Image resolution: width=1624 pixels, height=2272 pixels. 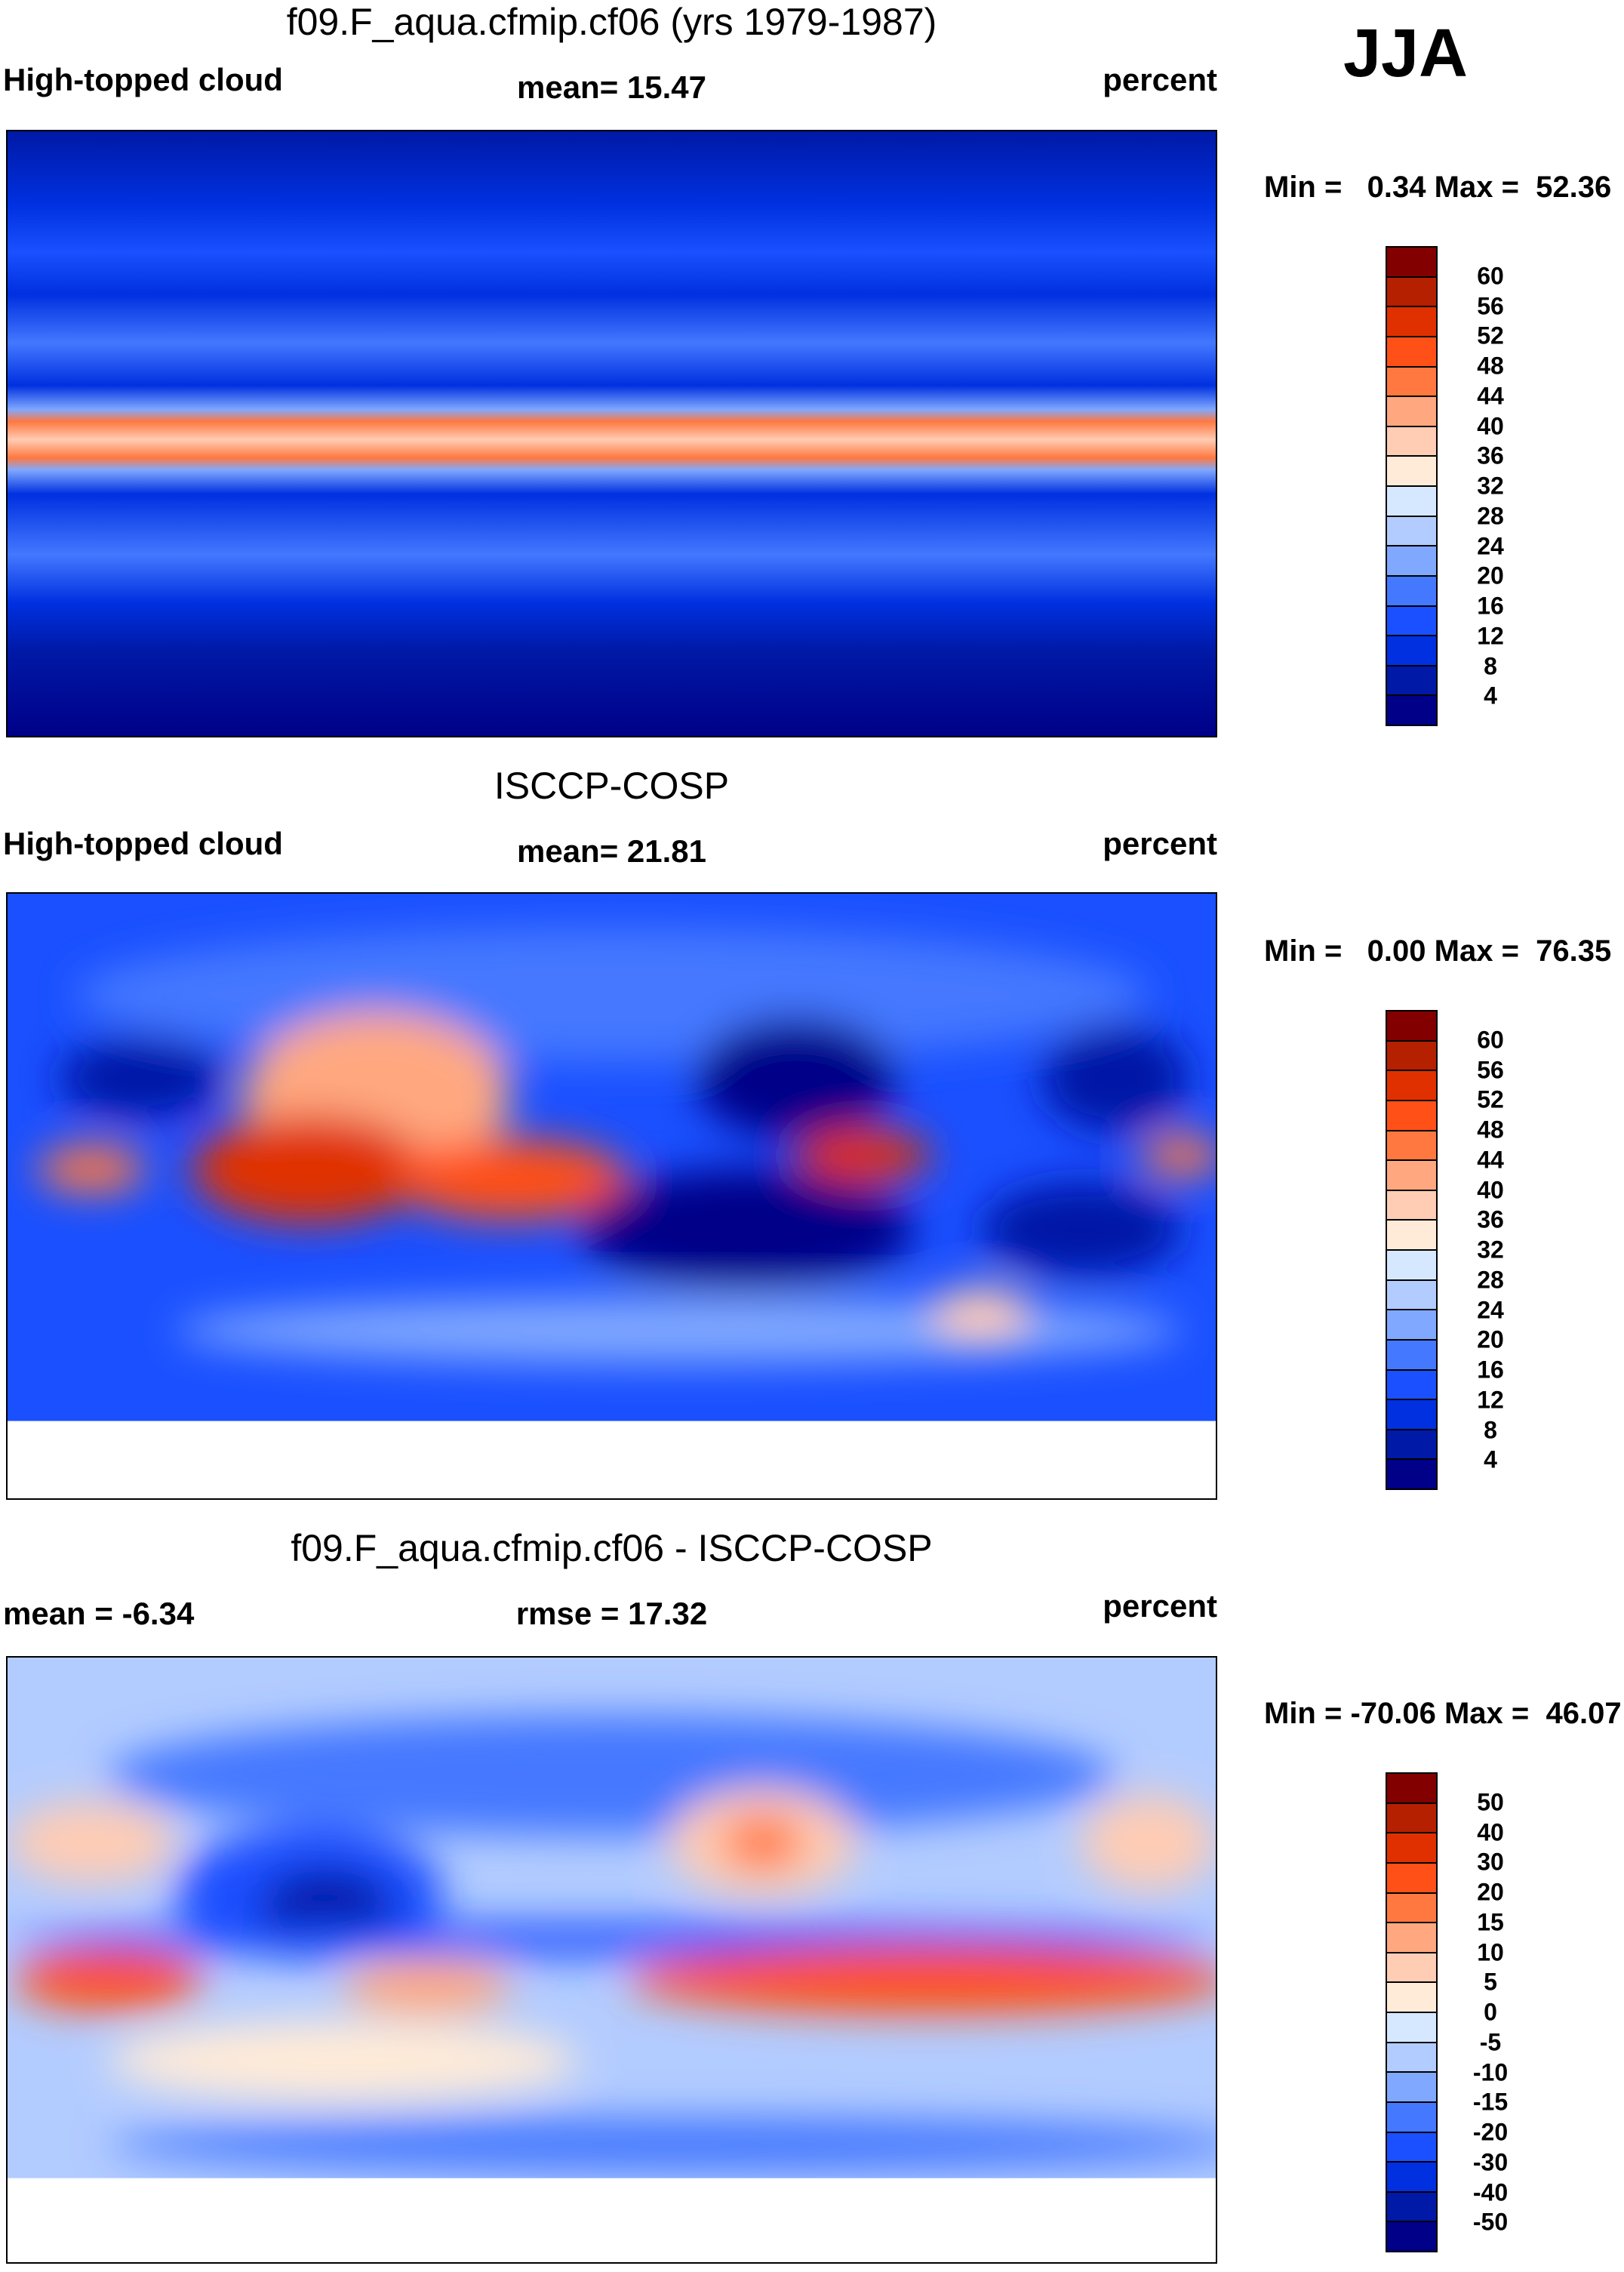 What do you see at coordinates (1406, 53) in the screenshot?
I see `season-label: JJA` at bounding box center [1406, 53].